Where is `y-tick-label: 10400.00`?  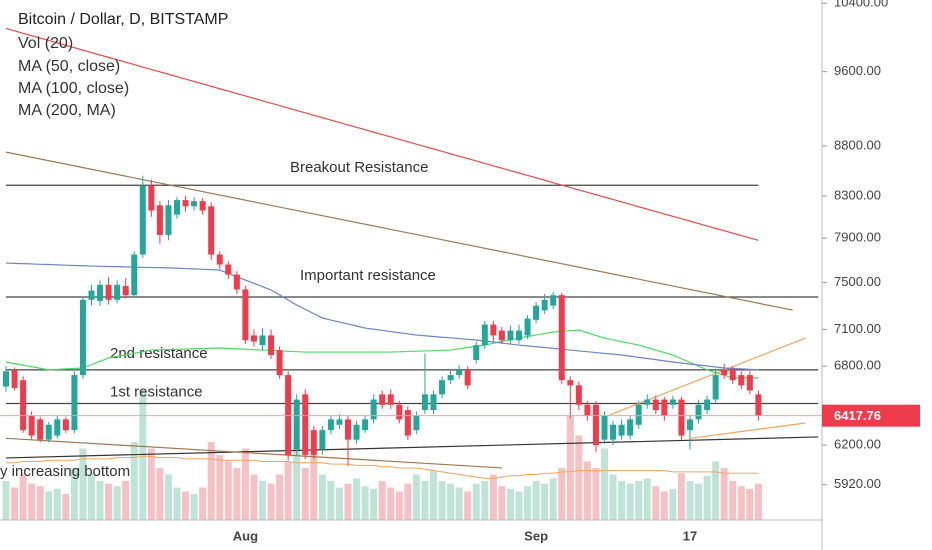
y-tick-label: 10400.00 is located at coordinates (861, 5).